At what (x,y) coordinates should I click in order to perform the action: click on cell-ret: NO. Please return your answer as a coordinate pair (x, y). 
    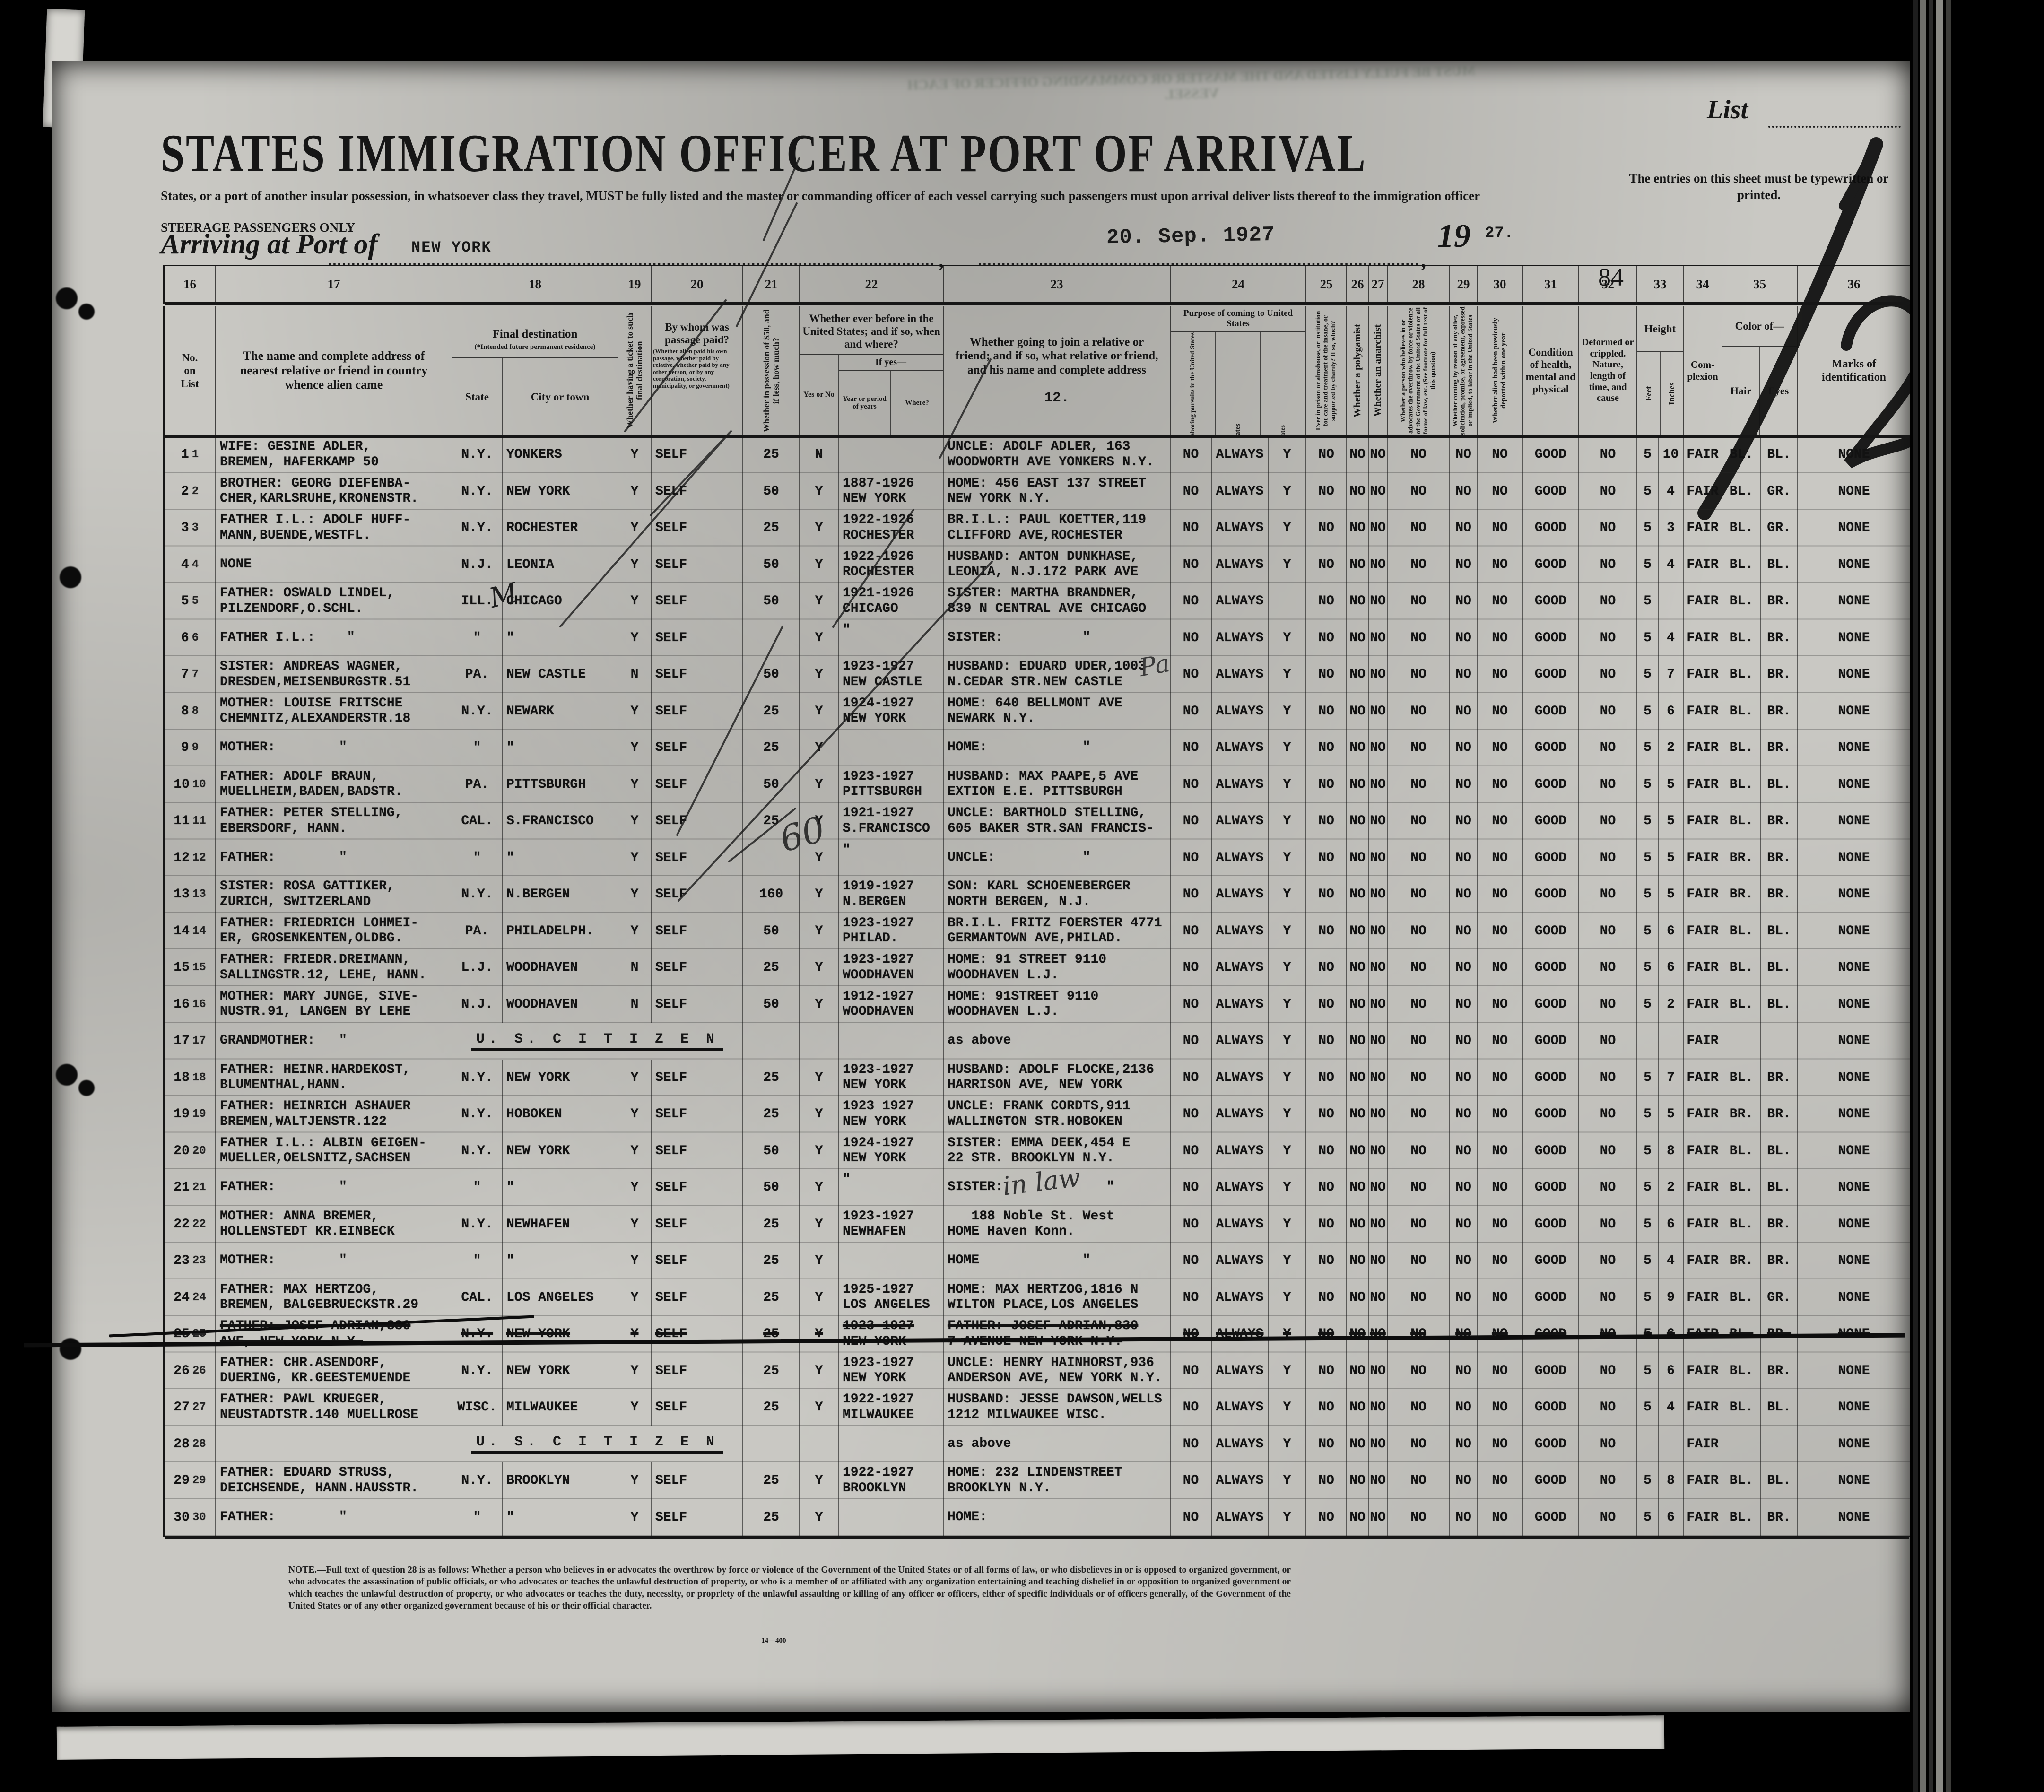
    Looking at the image, I should click on (1190, 1480).